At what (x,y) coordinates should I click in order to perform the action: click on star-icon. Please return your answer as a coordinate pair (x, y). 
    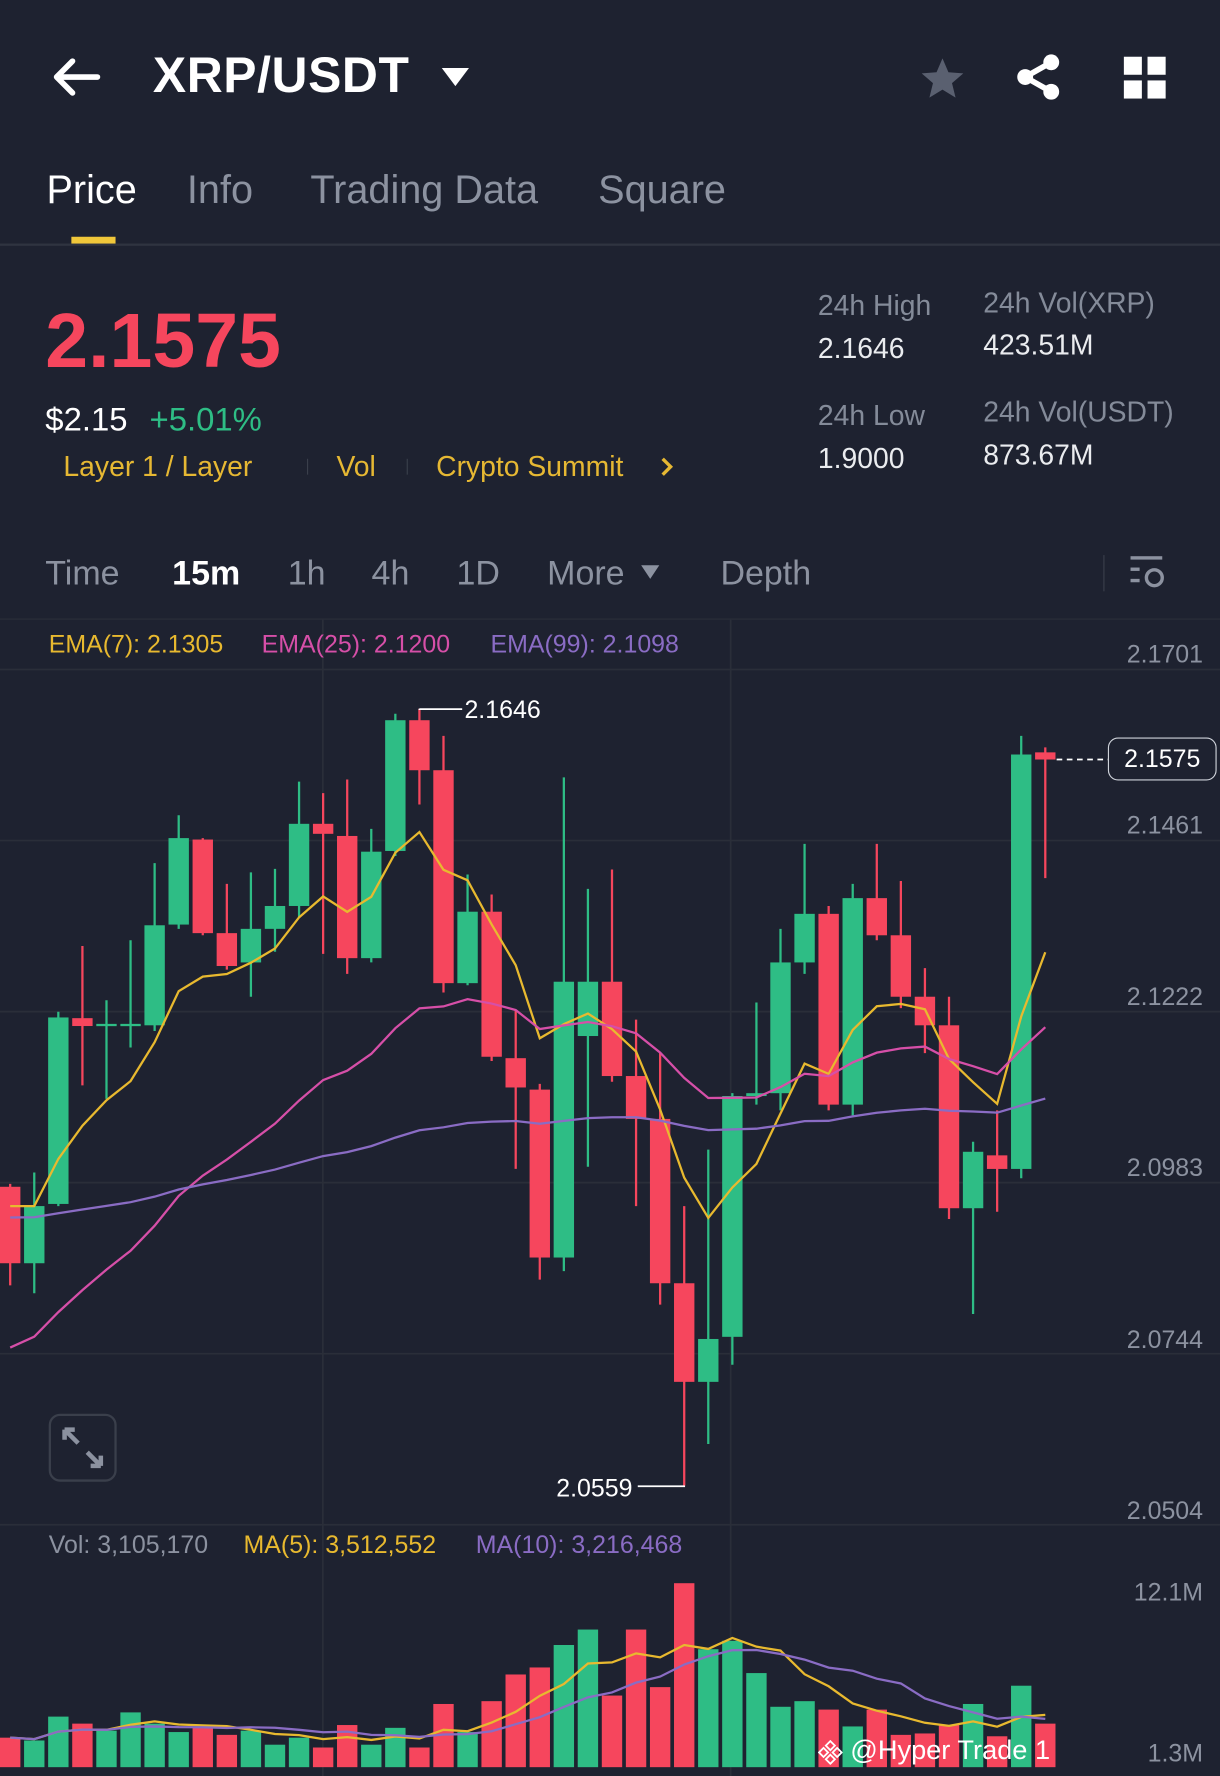
    Looking at the image, I should click on (942, 78).